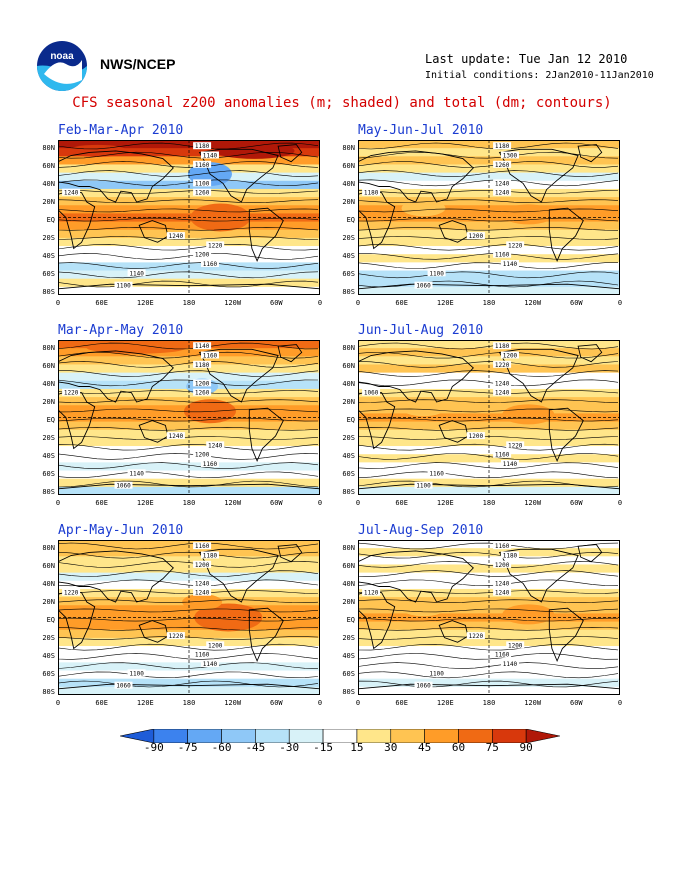  Describe the element at coordinates (202, 393) in the screenshot. I see `contour-label: 1260` at that location.